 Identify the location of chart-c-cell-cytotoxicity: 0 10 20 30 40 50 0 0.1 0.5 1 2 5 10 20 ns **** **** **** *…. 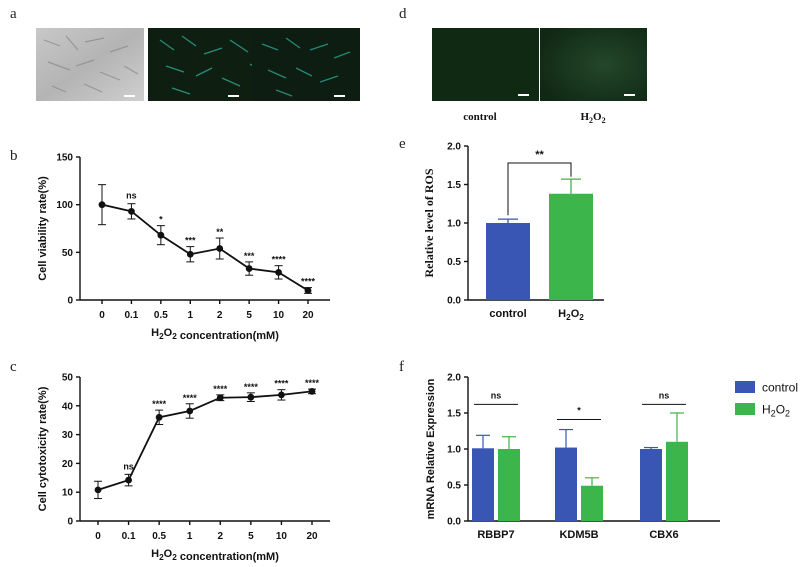
(183, 468).